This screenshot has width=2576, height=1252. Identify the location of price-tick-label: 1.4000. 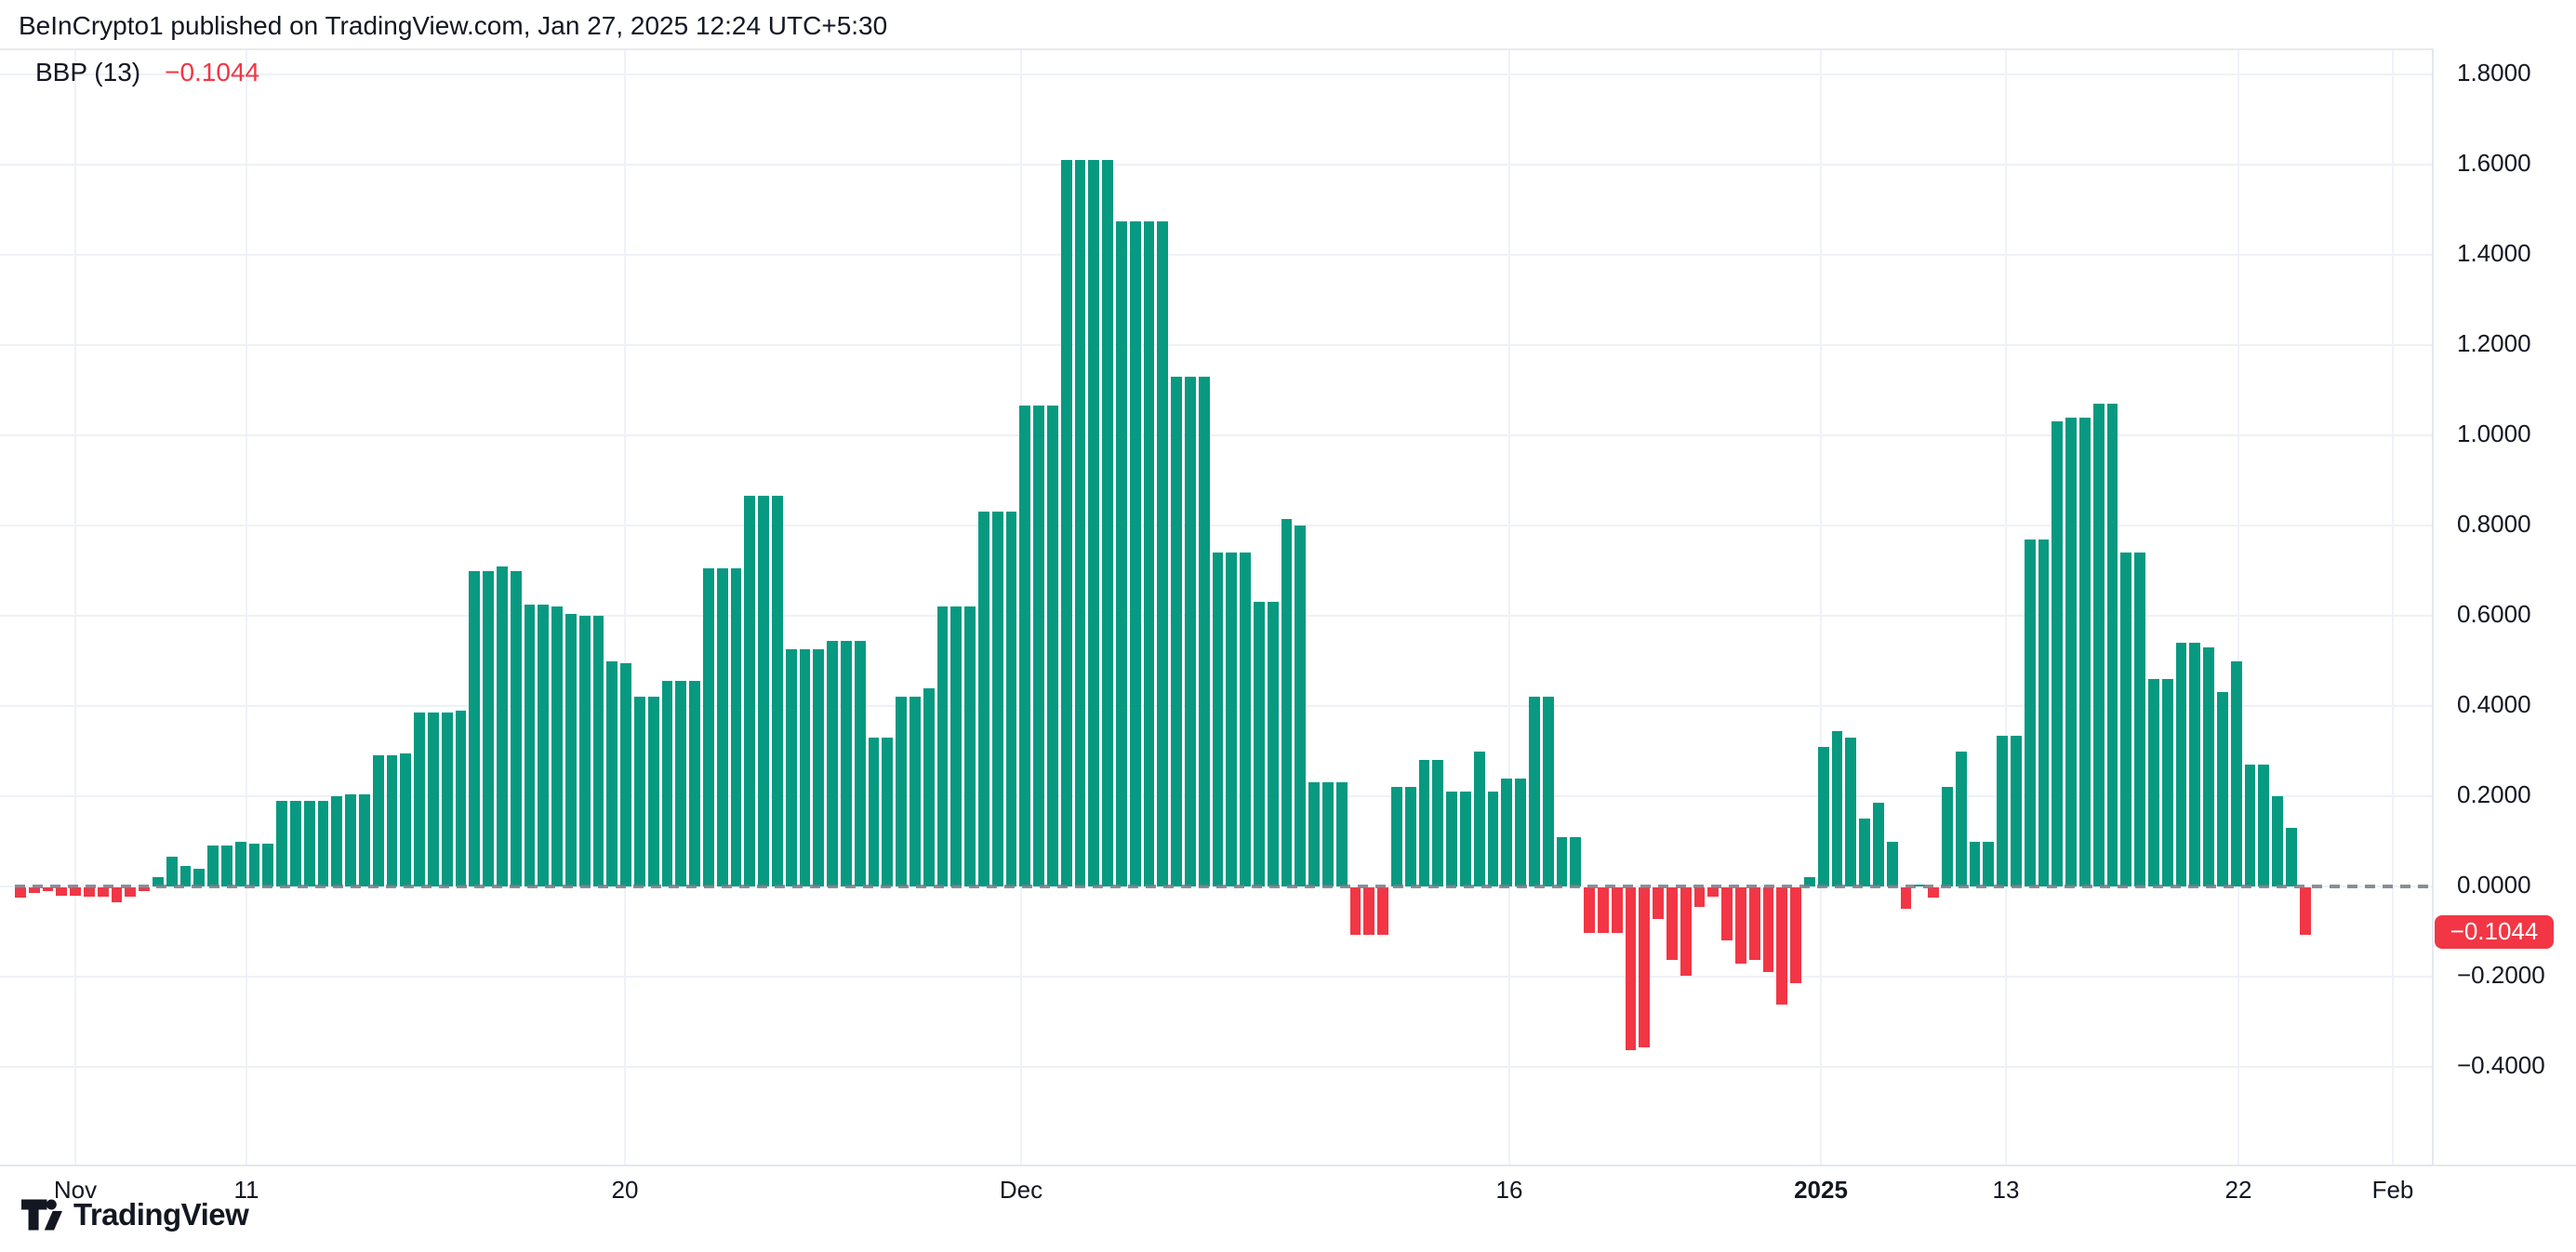
(2494, 253).